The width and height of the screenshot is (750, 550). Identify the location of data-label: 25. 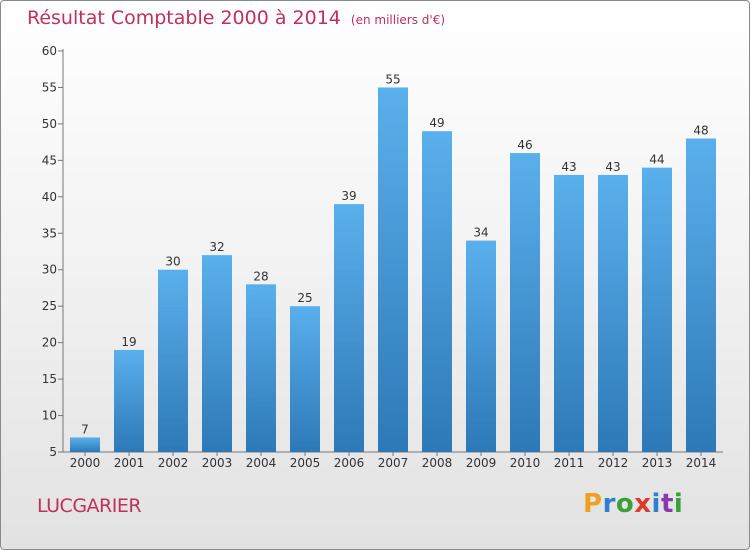
(304, 298).